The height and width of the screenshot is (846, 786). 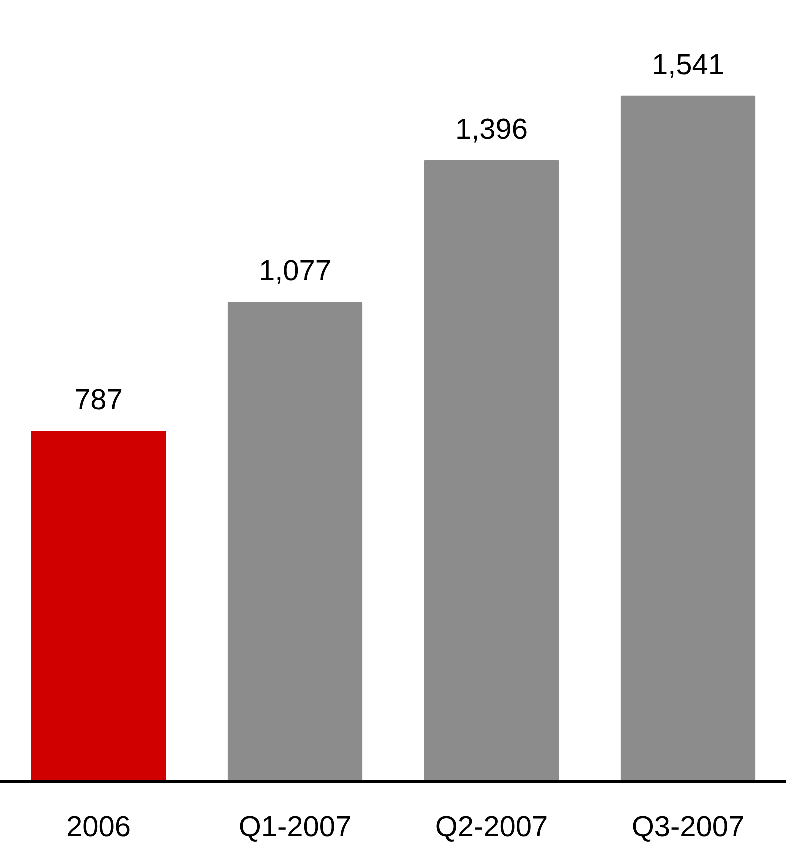 What do you see at coordinates (295, 828) in the screenshot?
I see `x-tick-label: Q1-2007` at bounding box center [295, 828].